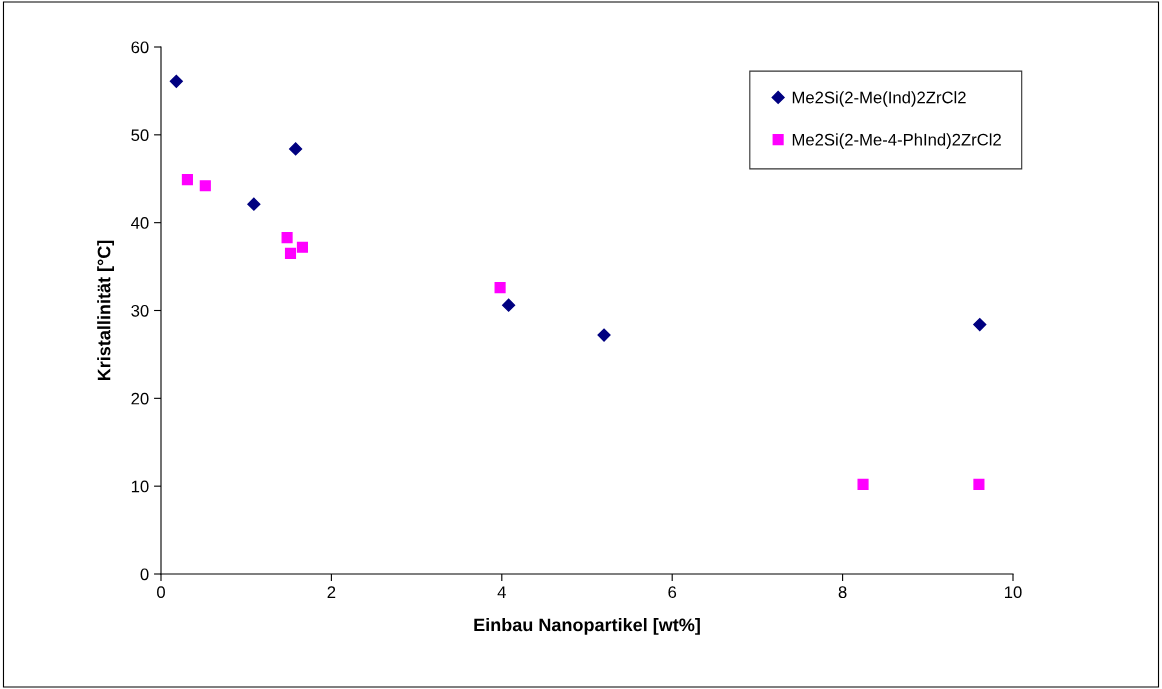 Image resolution: width=1162 pixels, height=689 pixels. What do you see at coordinates (331, 592) in the screenshot?
I see `x-tick-label: 2` at bounding box center [331, 592].